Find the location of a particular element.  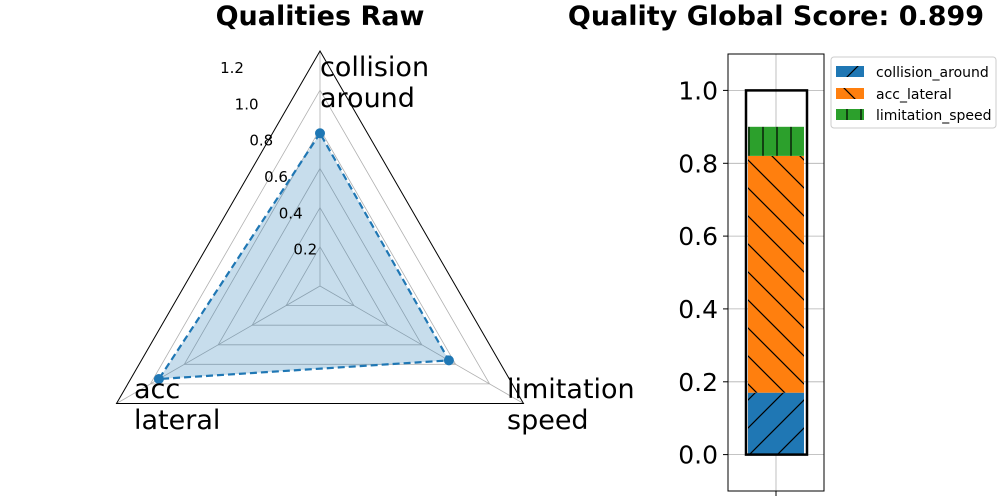

bar-segment-limitation-speed is located at coordinates (776, 141).